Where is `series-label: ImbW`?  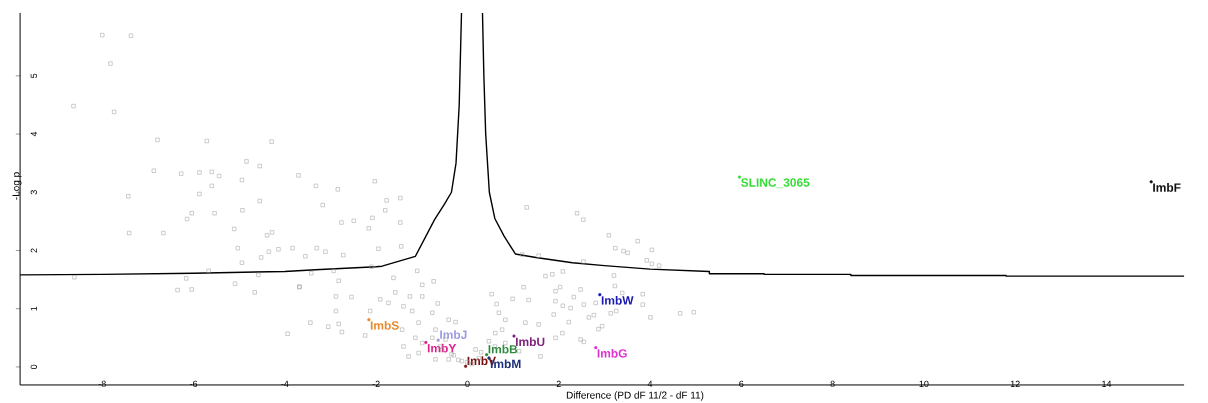
series-label: ImbW is located at coordinates (617, 300).